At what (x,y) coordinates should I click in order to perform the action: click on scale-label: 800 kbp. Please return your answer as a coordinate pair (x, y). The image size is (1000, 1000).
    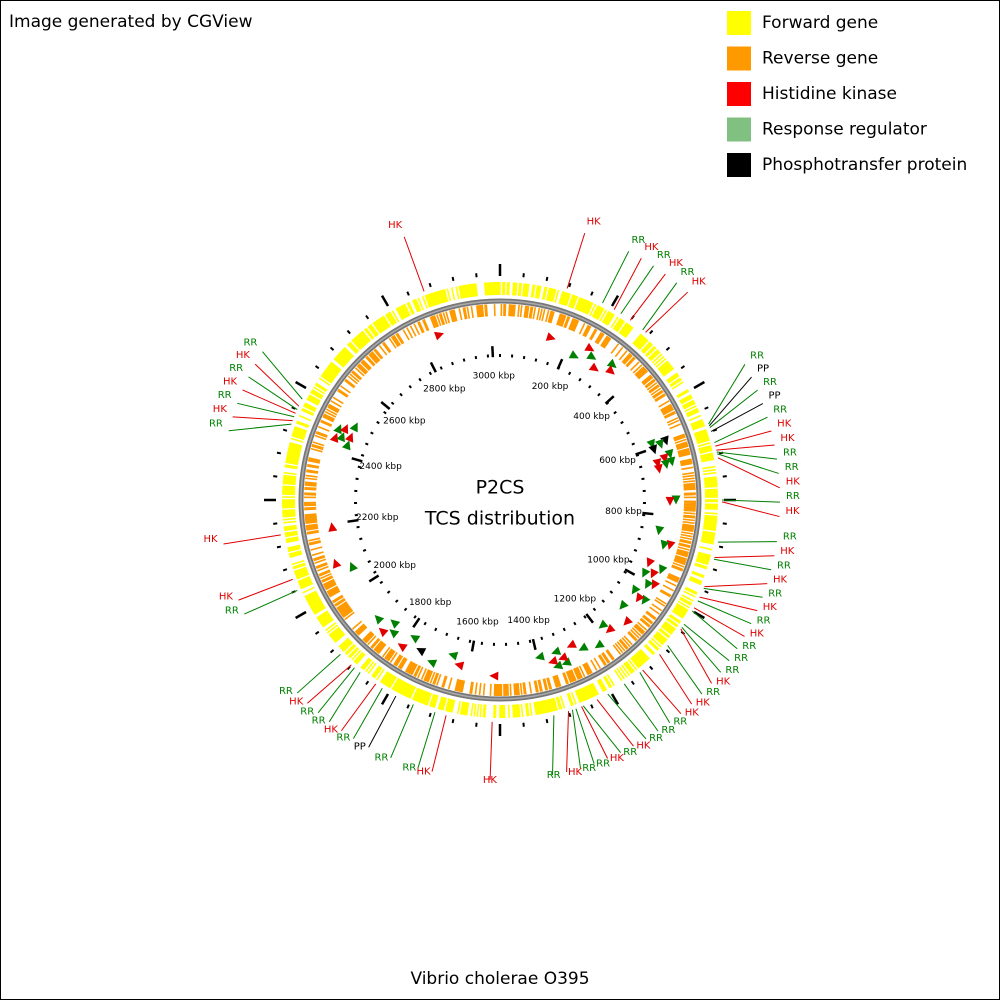
    Looking at the image, I should click on (623, 512).